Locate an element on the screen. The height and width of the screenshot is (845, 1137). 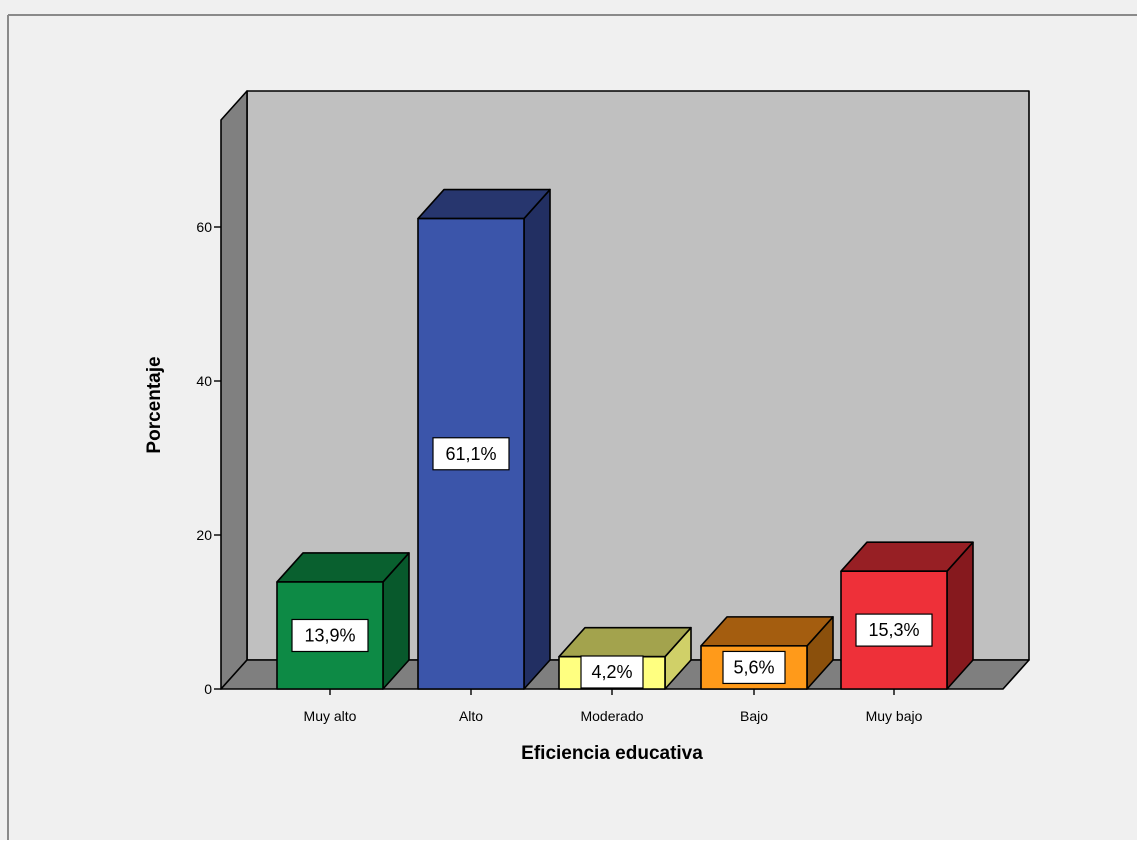
data-label: 15,3% is located at coordinates (894, 630).